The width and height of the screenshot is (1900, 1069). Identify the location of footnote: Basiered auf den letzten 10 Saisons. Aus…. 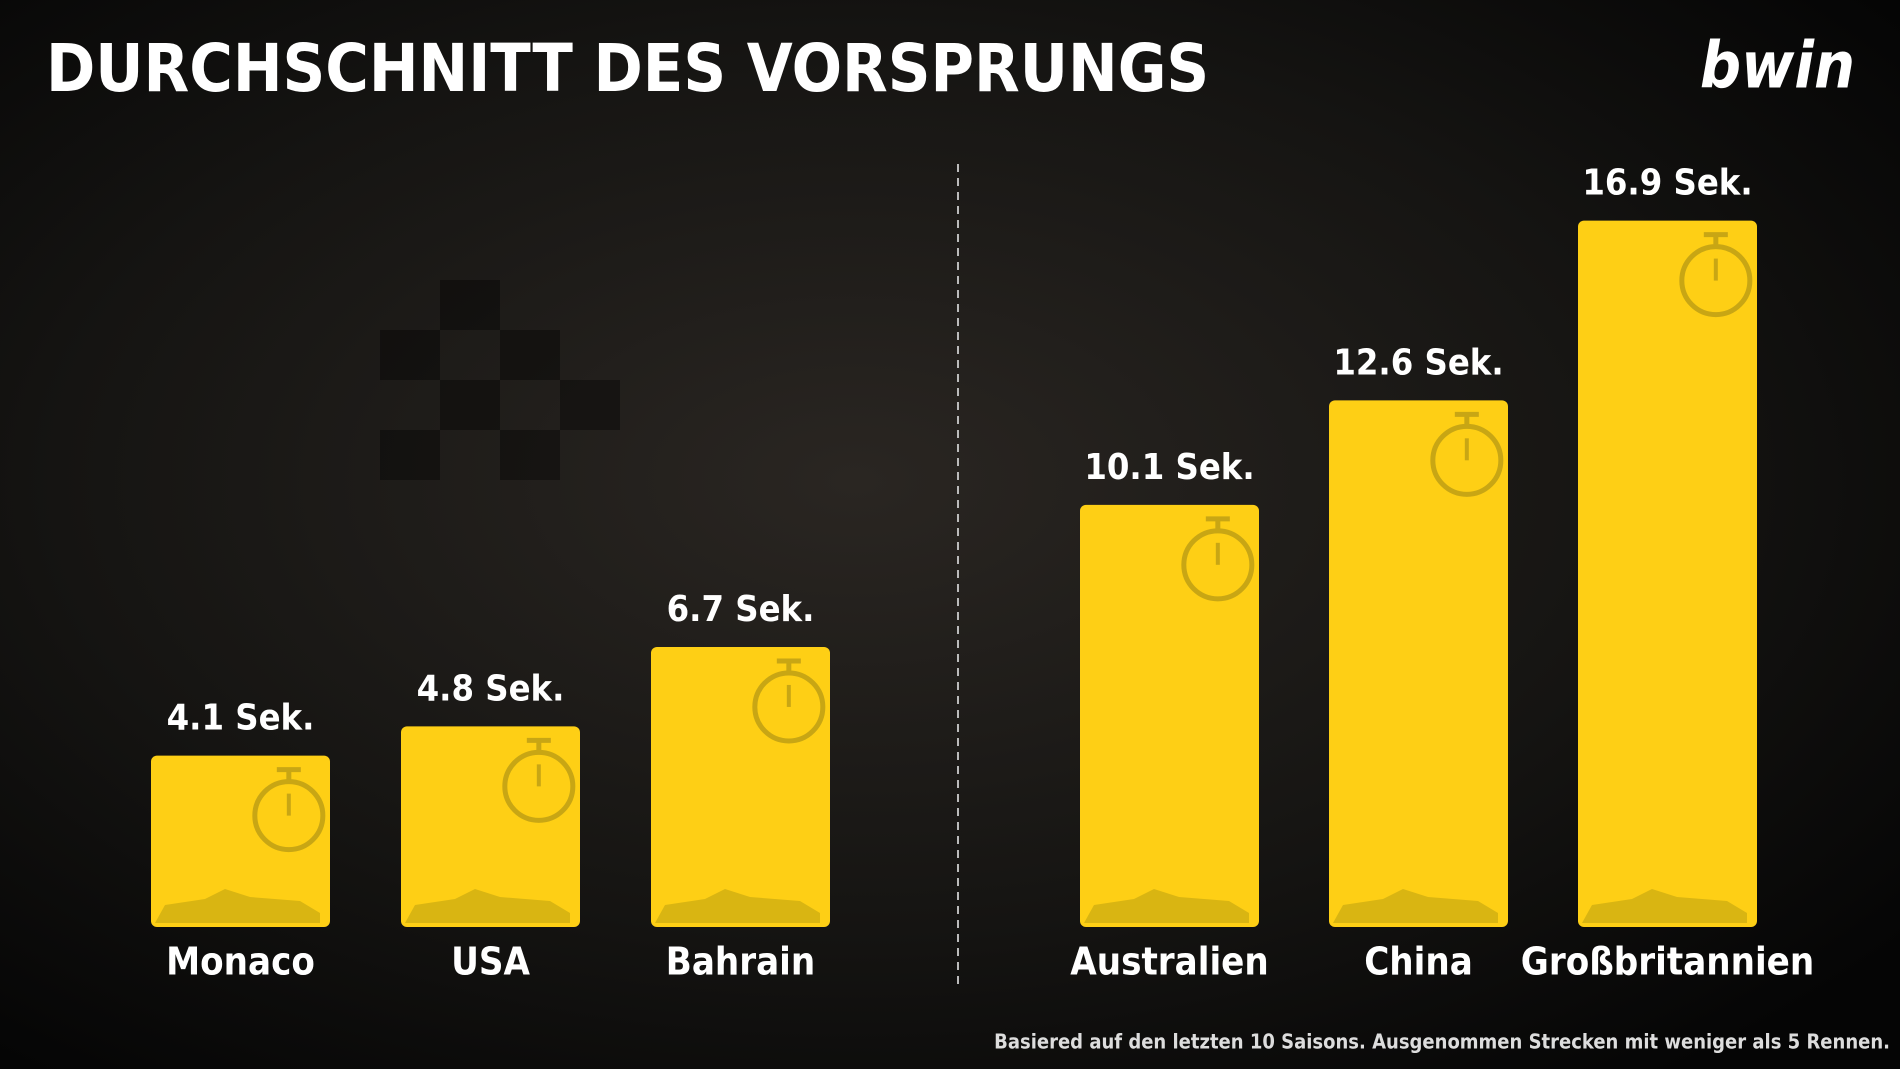
(1442, 1042).